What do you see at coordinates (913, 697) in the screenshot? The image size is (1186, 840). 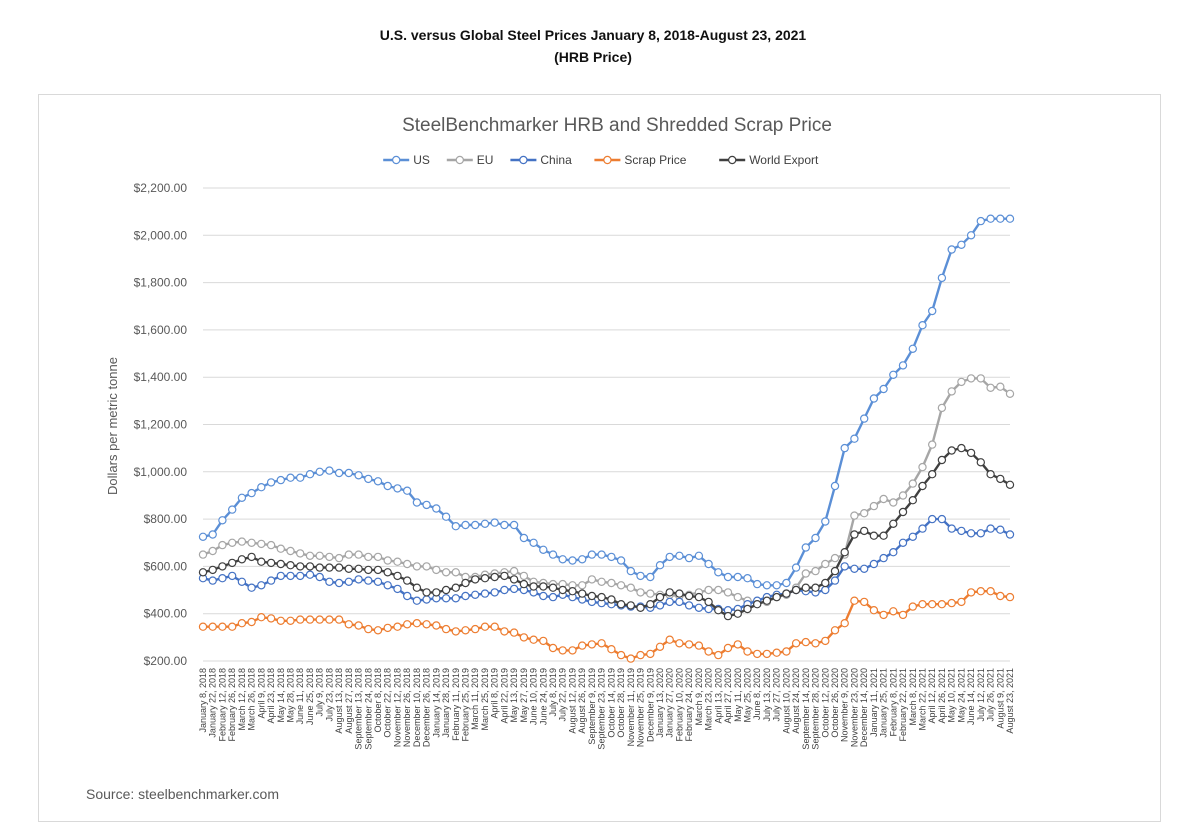 I see `x-tick-label: March 8, 2021` at bounding box center [913, 697].